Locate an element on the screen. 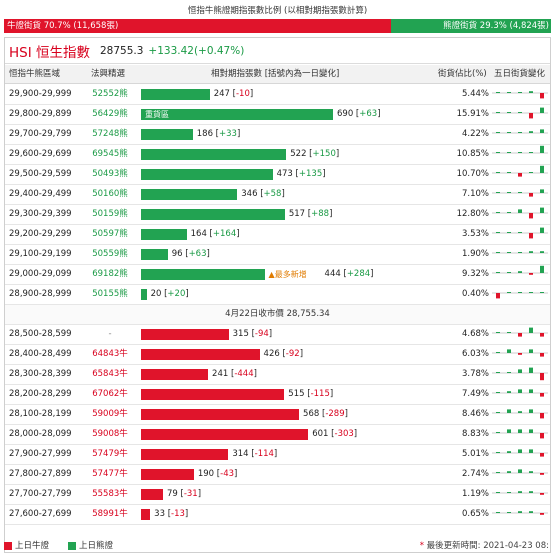  table-row: 29,800-29,899 56429熊 重貨區 690 [+63] 15.91% is located at coordinates (277, 115).